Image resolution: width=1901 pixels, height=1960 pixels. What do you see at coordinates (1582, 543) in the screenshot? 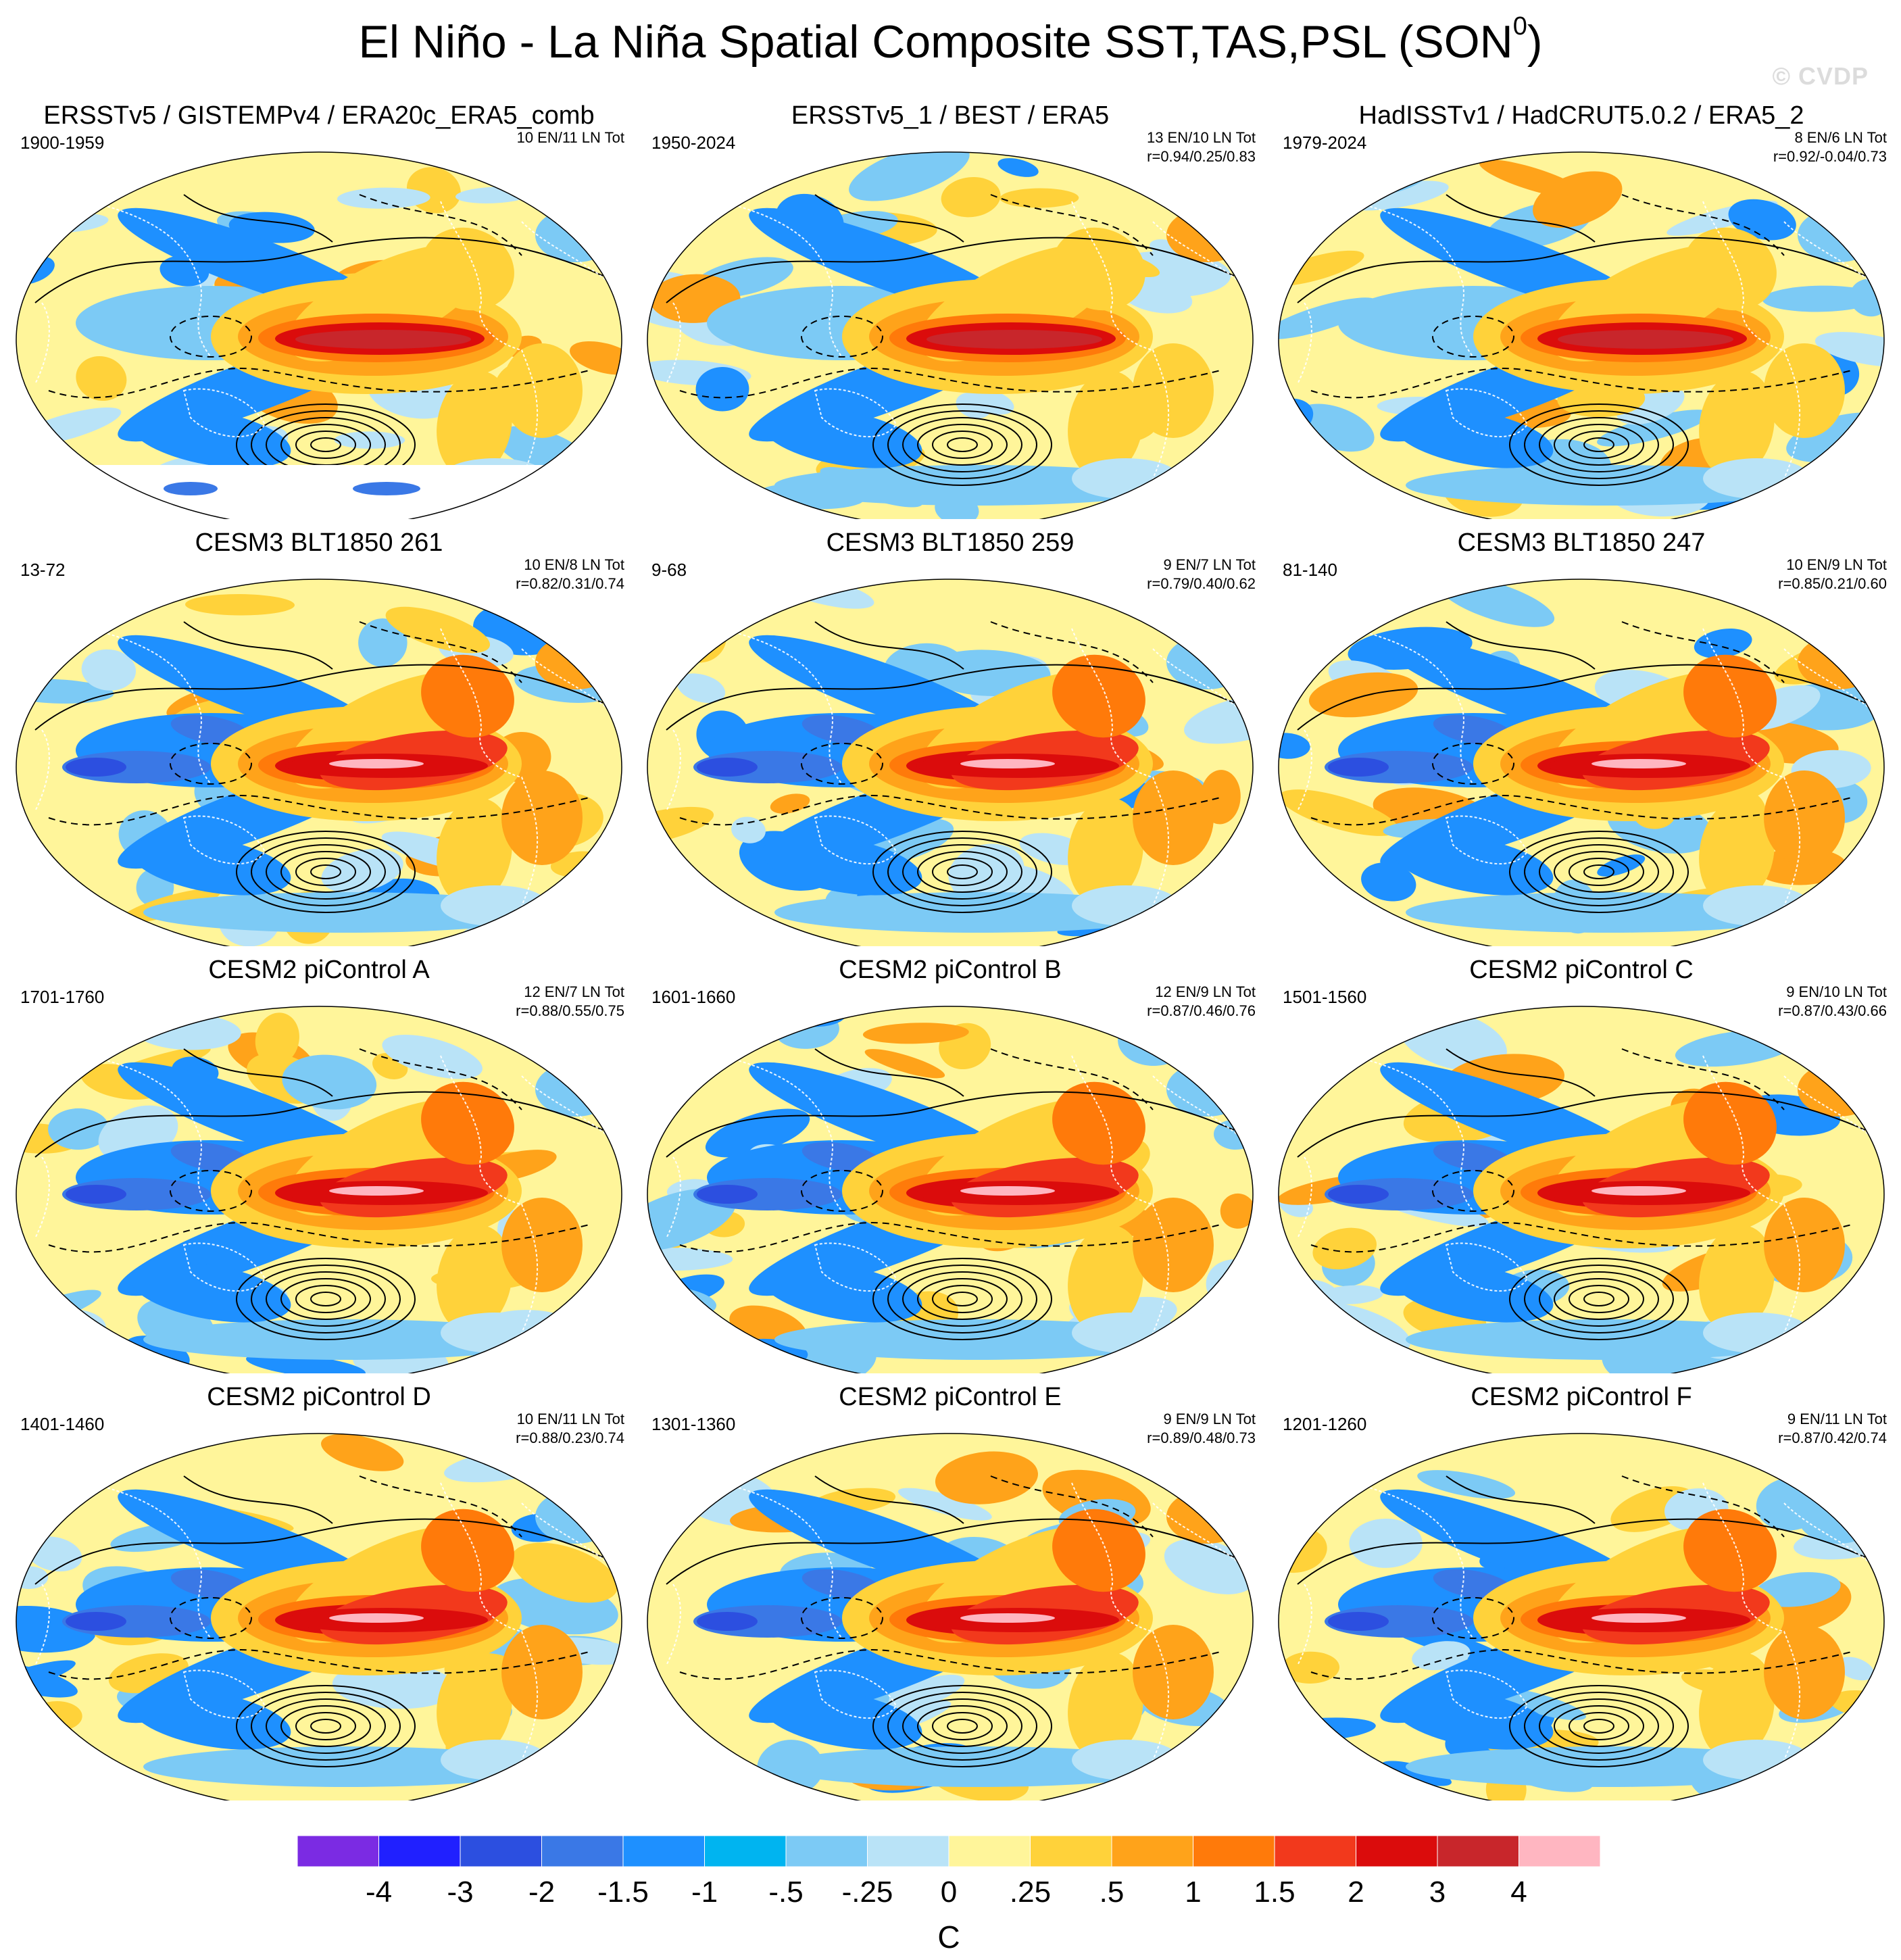
I see `panel-title: CESM3 BLT1850 247` at bounding box center [1582, 543].